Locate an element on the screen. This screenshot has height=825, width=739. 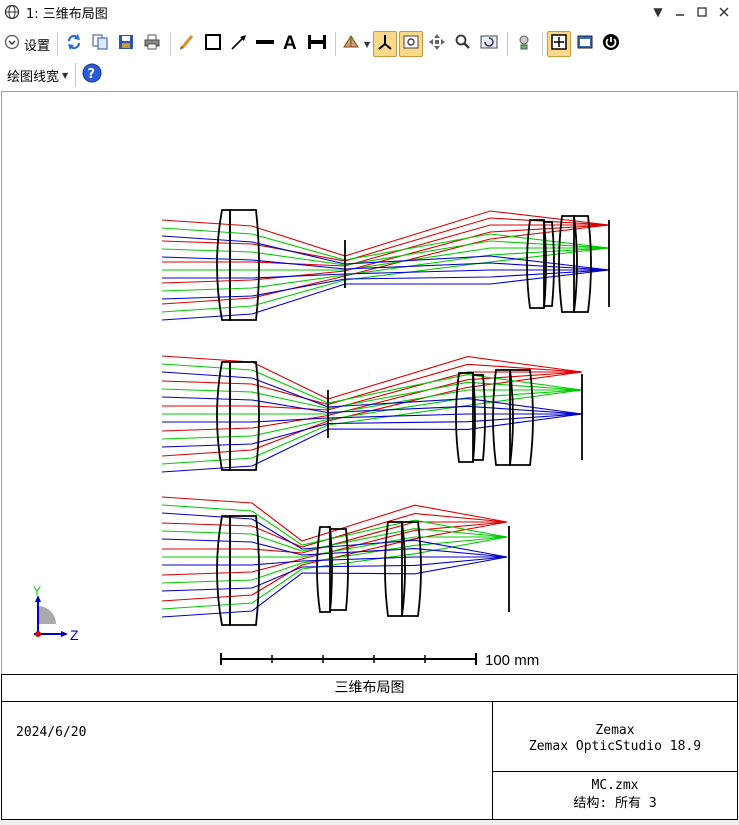
settings-button: 设置 is located at coordinates (27, 44).